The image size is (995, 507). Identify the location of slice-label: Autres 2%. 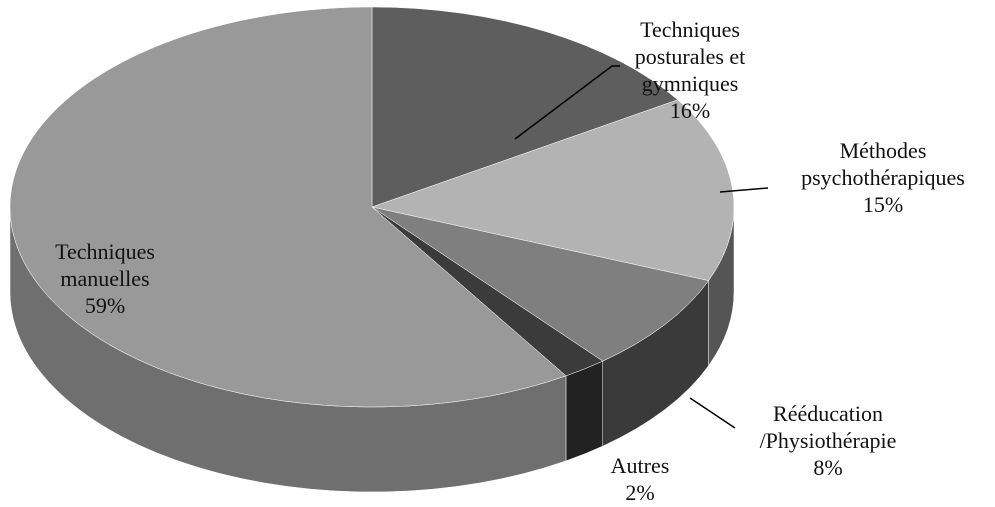
(640, 479).